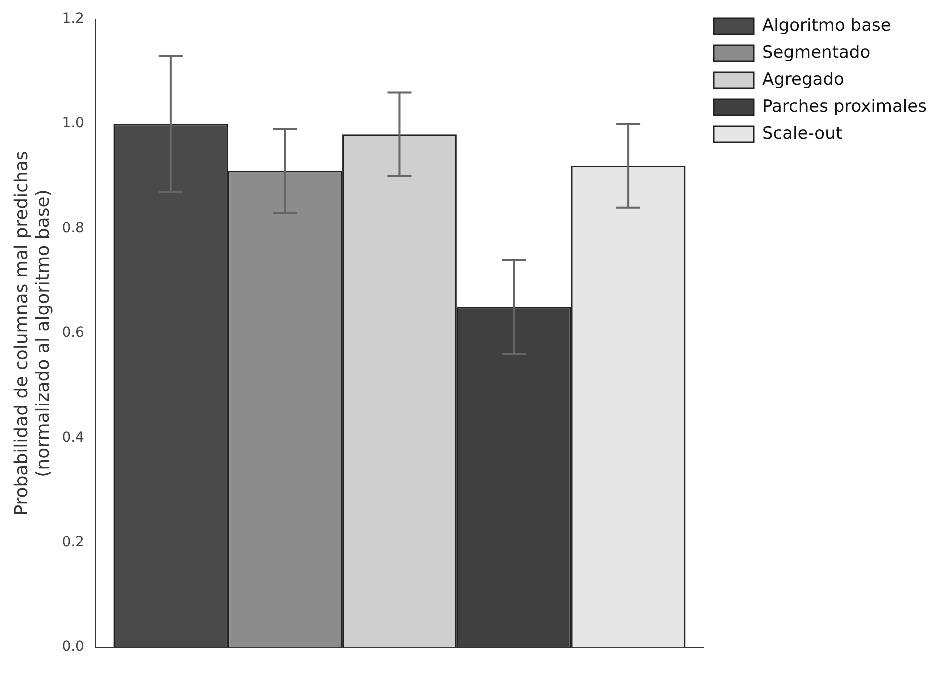 Image resolution: width=944 pixels, height=684 pixels. What do you see at coordinates (73, 124) in the screenshot?
I see `y-tick-label: 1.0` at bounding box center [73, 124].